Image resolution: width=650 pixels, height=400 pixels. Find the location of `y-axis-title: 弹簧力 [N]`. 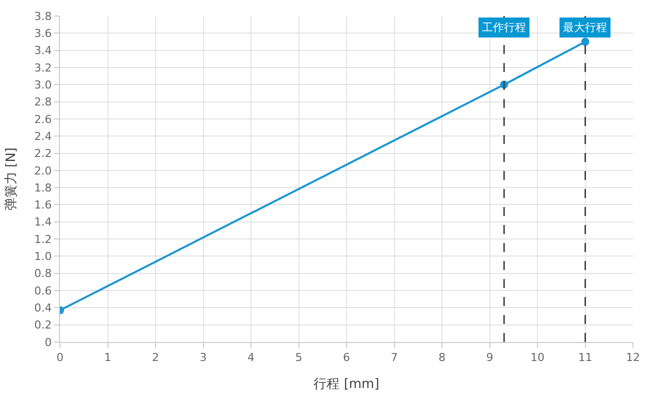

y-axis-title: 弹簧力 [N] is located at coordinates (12, 179).